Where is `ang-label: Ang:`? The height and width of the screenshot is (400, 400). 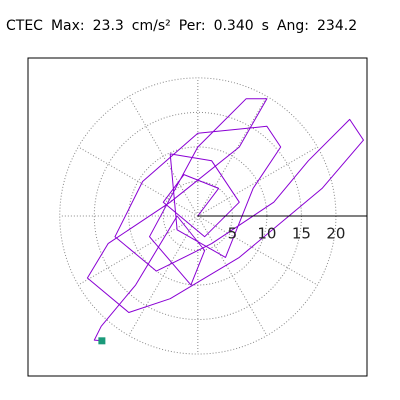
ang-label: Ang: is located at coordinates (293, 26).